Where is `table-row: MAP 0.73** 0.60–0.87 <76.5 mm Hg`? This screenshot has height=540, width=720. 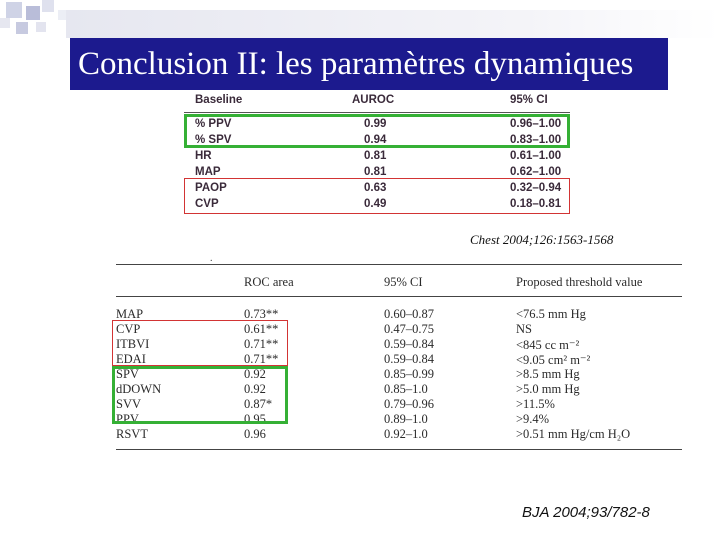
table-row: MAP 0.73** 0.60–0.87 <76.5 mm Hg is located at coordinates (397, 314).